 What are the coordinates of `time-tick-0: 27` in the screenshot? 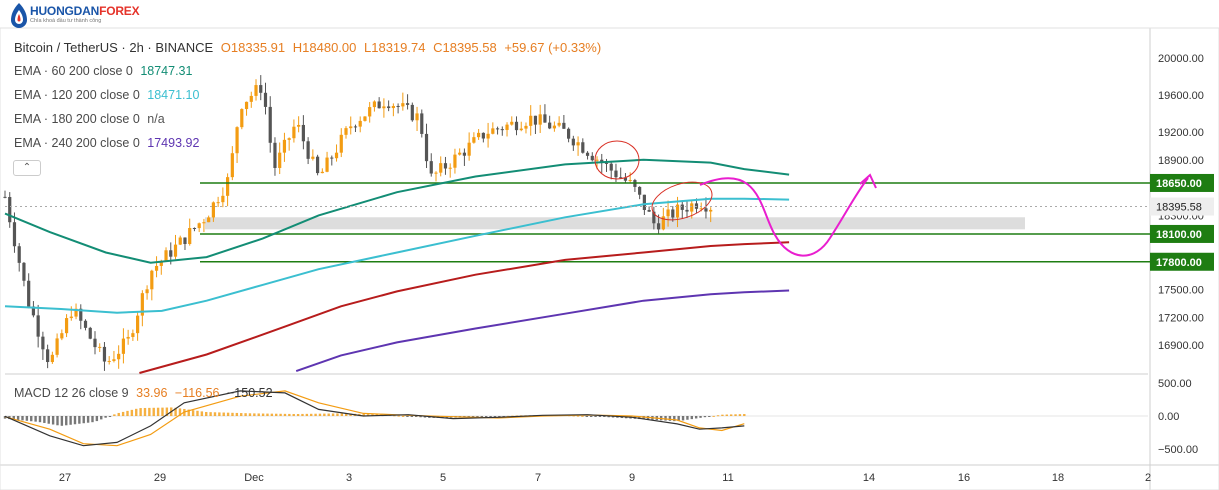 It's located at (65, 478).